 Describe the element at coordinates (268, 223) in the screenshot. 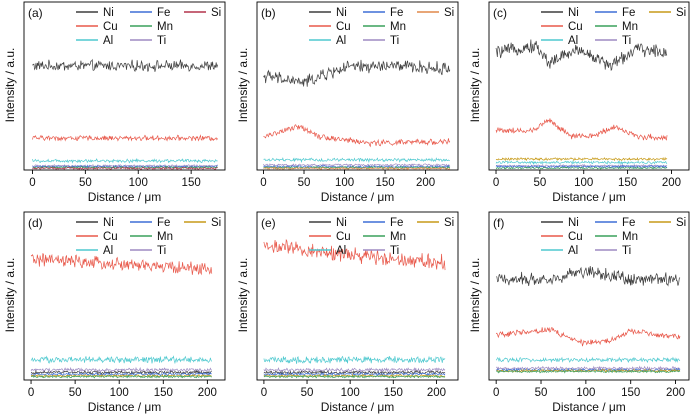

I see `panel-label: (e)` at that location.